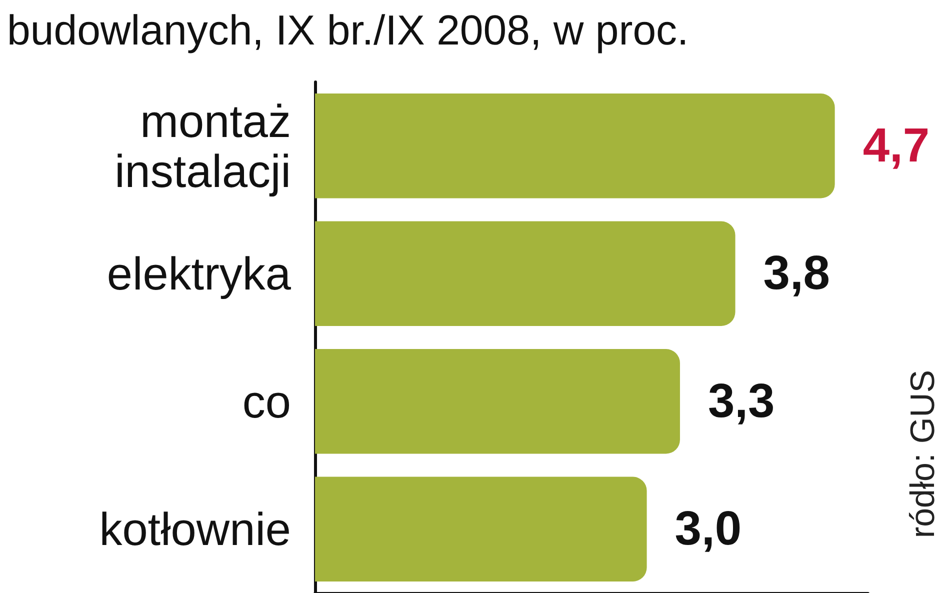 This screenshot has width=948, height=593. Describe the element at coordinates (199, 274) in the screenshot. I see `y-tick-label: elektryka` at that location.